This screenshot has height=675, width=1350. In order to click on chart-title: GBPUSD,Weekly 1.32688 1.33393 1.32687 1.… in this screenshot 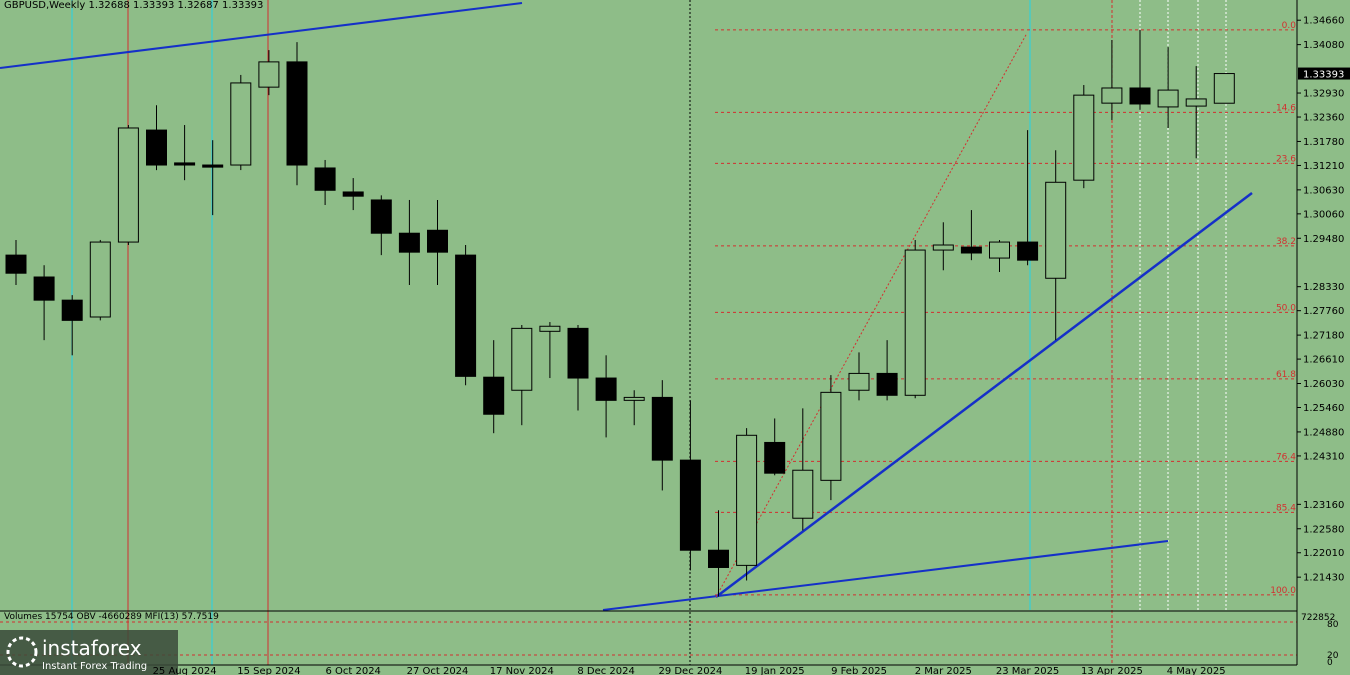, I will do `click(133, 5)`.